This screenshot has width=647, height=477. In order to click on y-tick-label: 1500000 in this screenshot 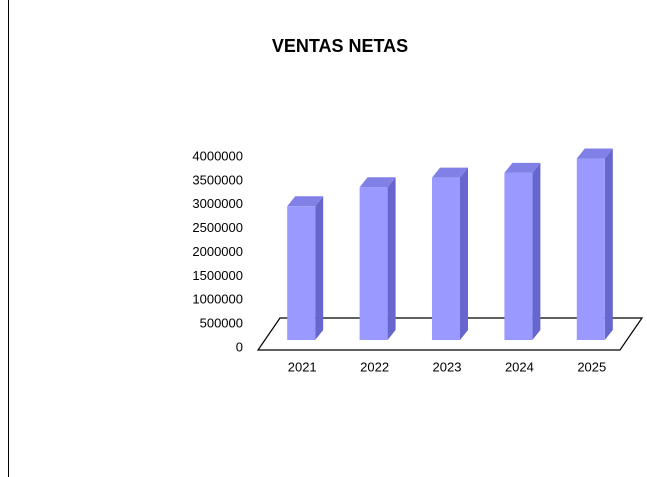, I will do `click(217, 275)`.